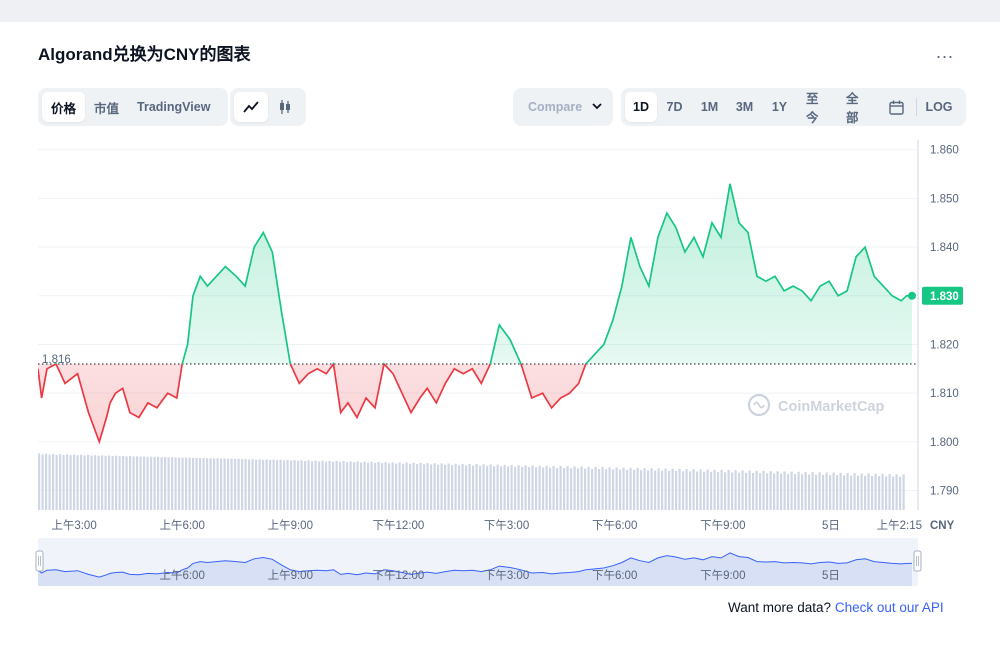 Image resolution: width=1000 pixels, height=650 pixels. Describe the element at coordinates (506, 575) in the screenshot. I see `navigator-tick-label: 下午3:00` at that location.